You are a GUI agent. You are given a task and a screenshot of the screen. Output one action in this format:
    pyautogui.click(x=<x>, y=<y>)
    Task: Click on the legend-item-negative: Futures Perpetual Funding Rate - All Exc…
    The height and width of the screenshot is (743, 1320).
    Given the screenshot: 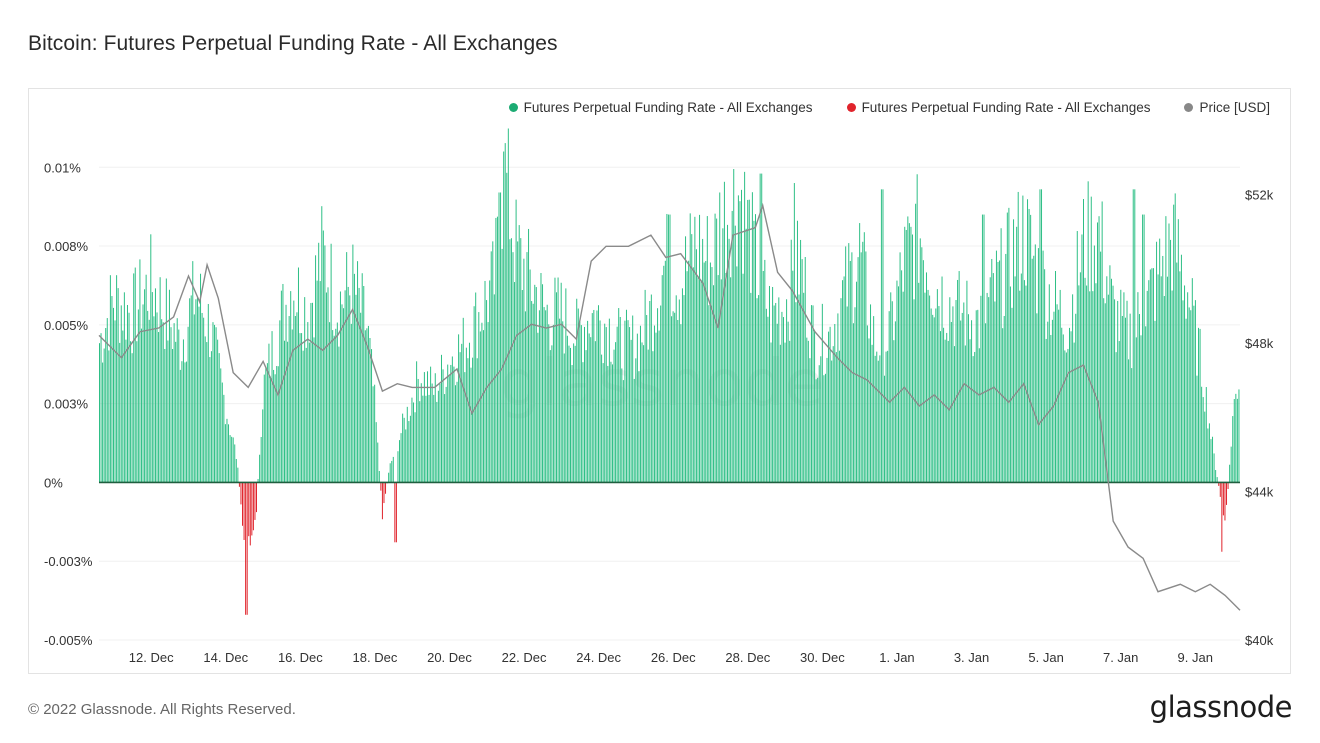 What is the action you would take?
    pyautogui.click(x=998, y=107)
    